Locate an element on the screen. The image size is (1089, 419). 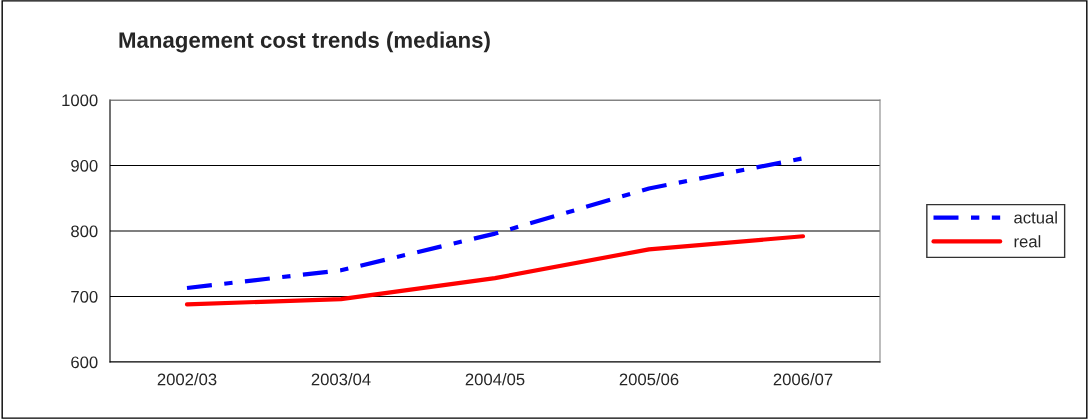
legend-label: actual is located at coordinates (1035, 217).